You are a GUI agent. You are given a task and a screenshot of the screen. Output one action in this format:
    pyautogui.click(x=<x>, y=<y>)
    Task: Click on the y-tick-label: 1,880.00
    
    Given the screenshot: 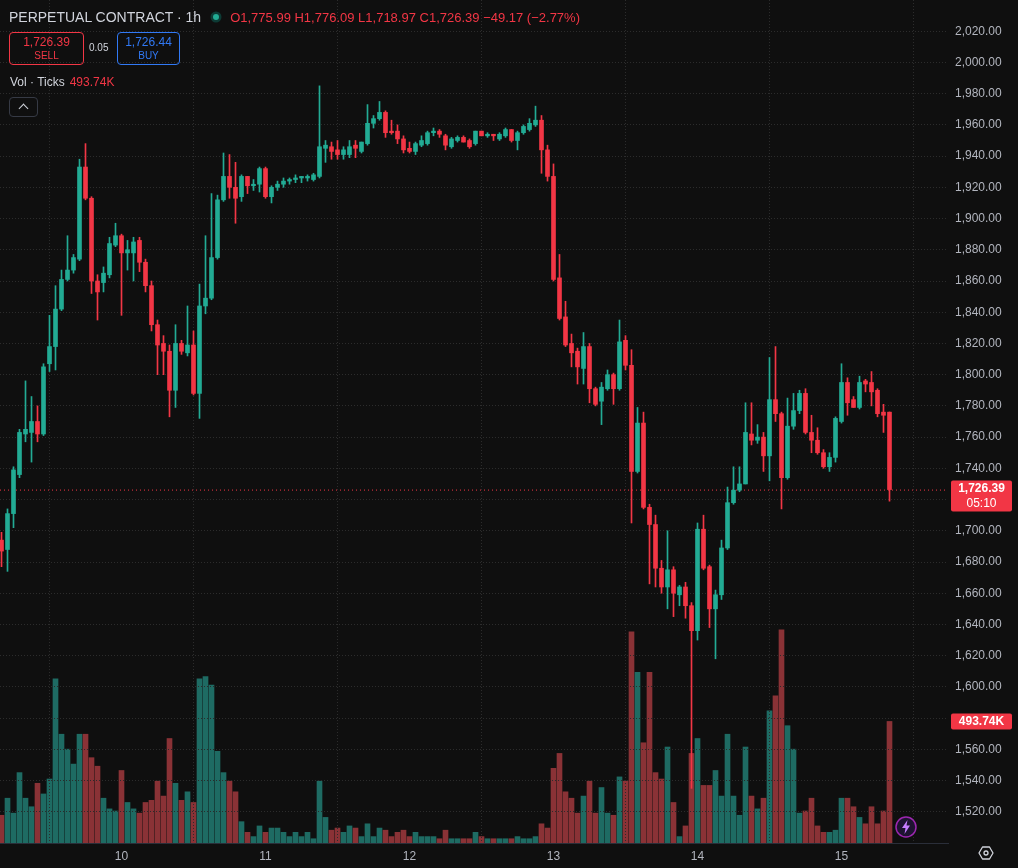 What is the action you would take?
    pyautogui.click(x=979, y=249)
    